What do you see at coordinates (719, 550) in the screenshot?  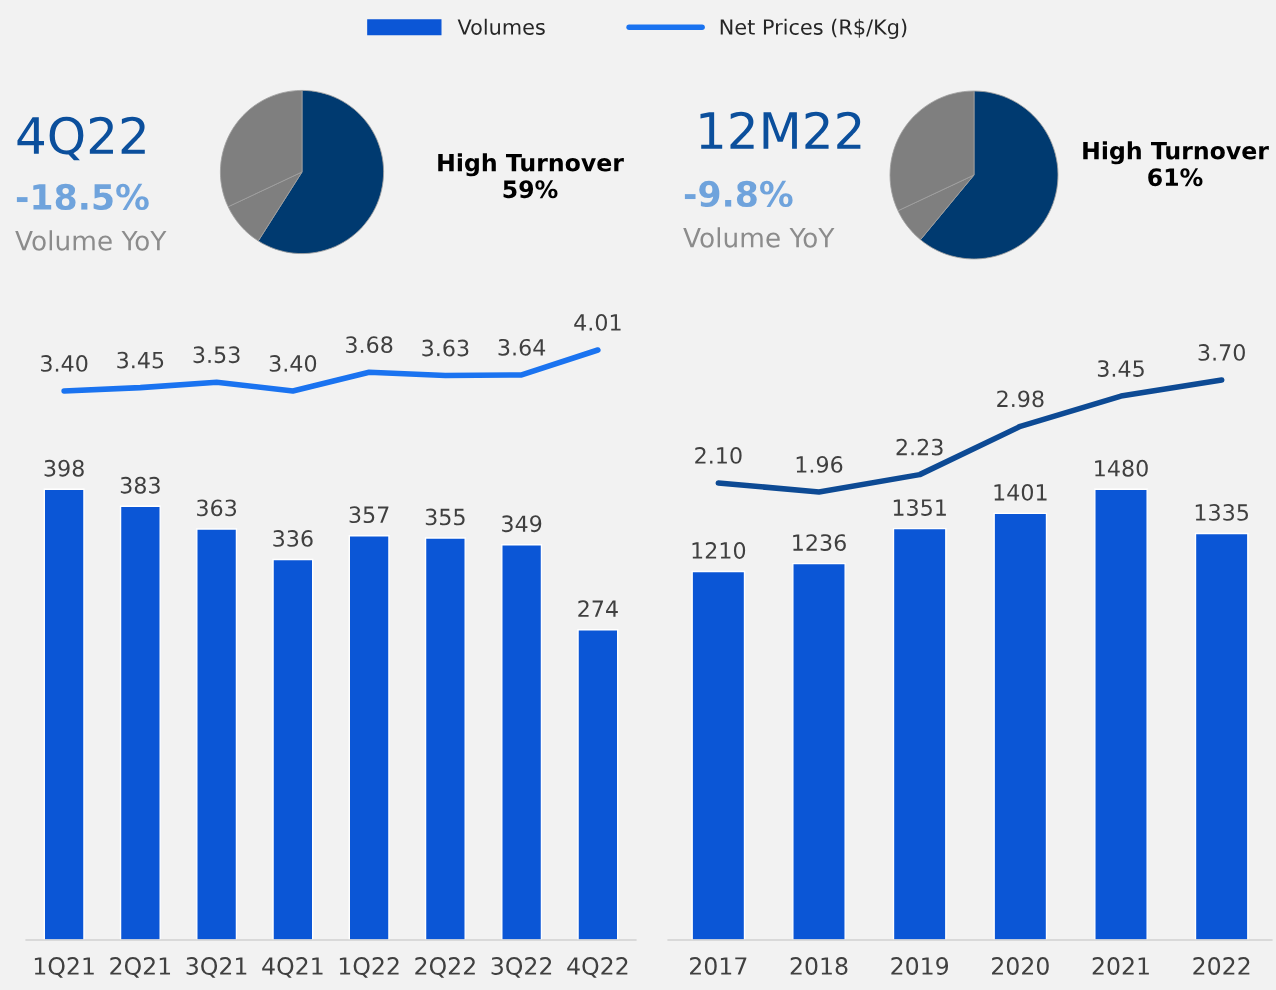 I see `data-label: 1210` at bounding box center [719, 550].